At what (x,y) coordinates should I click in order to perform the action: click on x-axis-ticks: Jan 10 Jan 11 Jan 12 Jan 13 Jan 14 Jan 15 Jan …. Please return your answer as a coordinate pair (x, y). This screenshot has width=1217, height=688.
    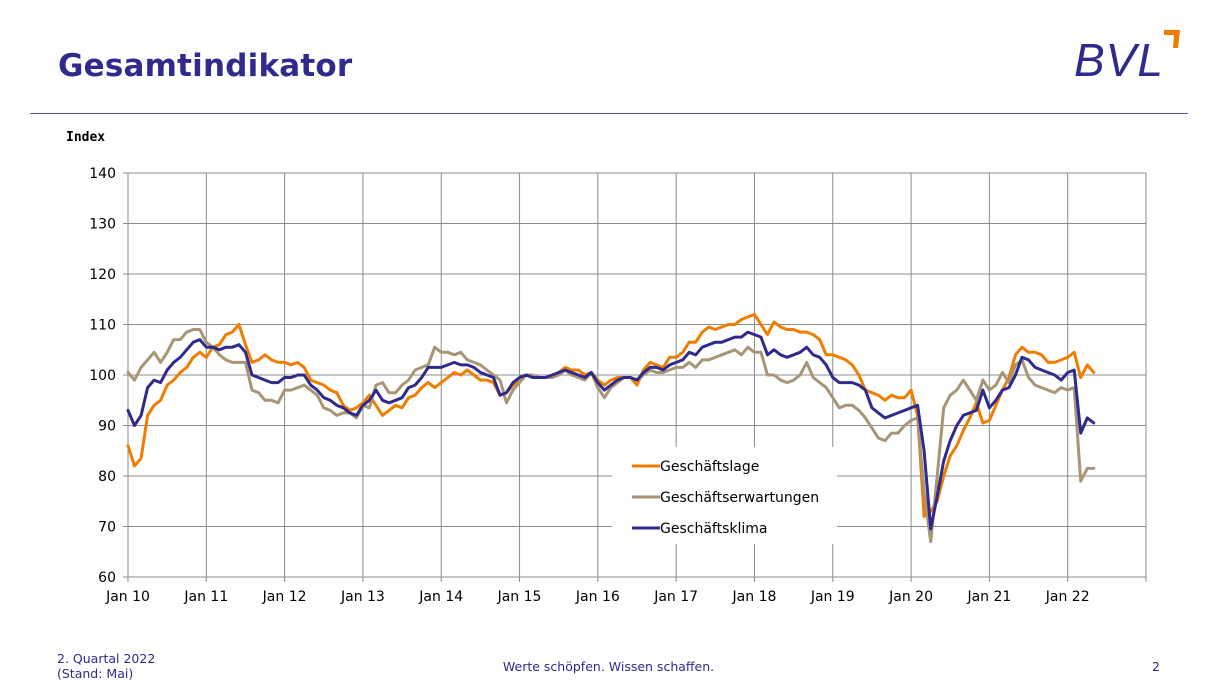
    Looking at the image, I should click on (626, 591).